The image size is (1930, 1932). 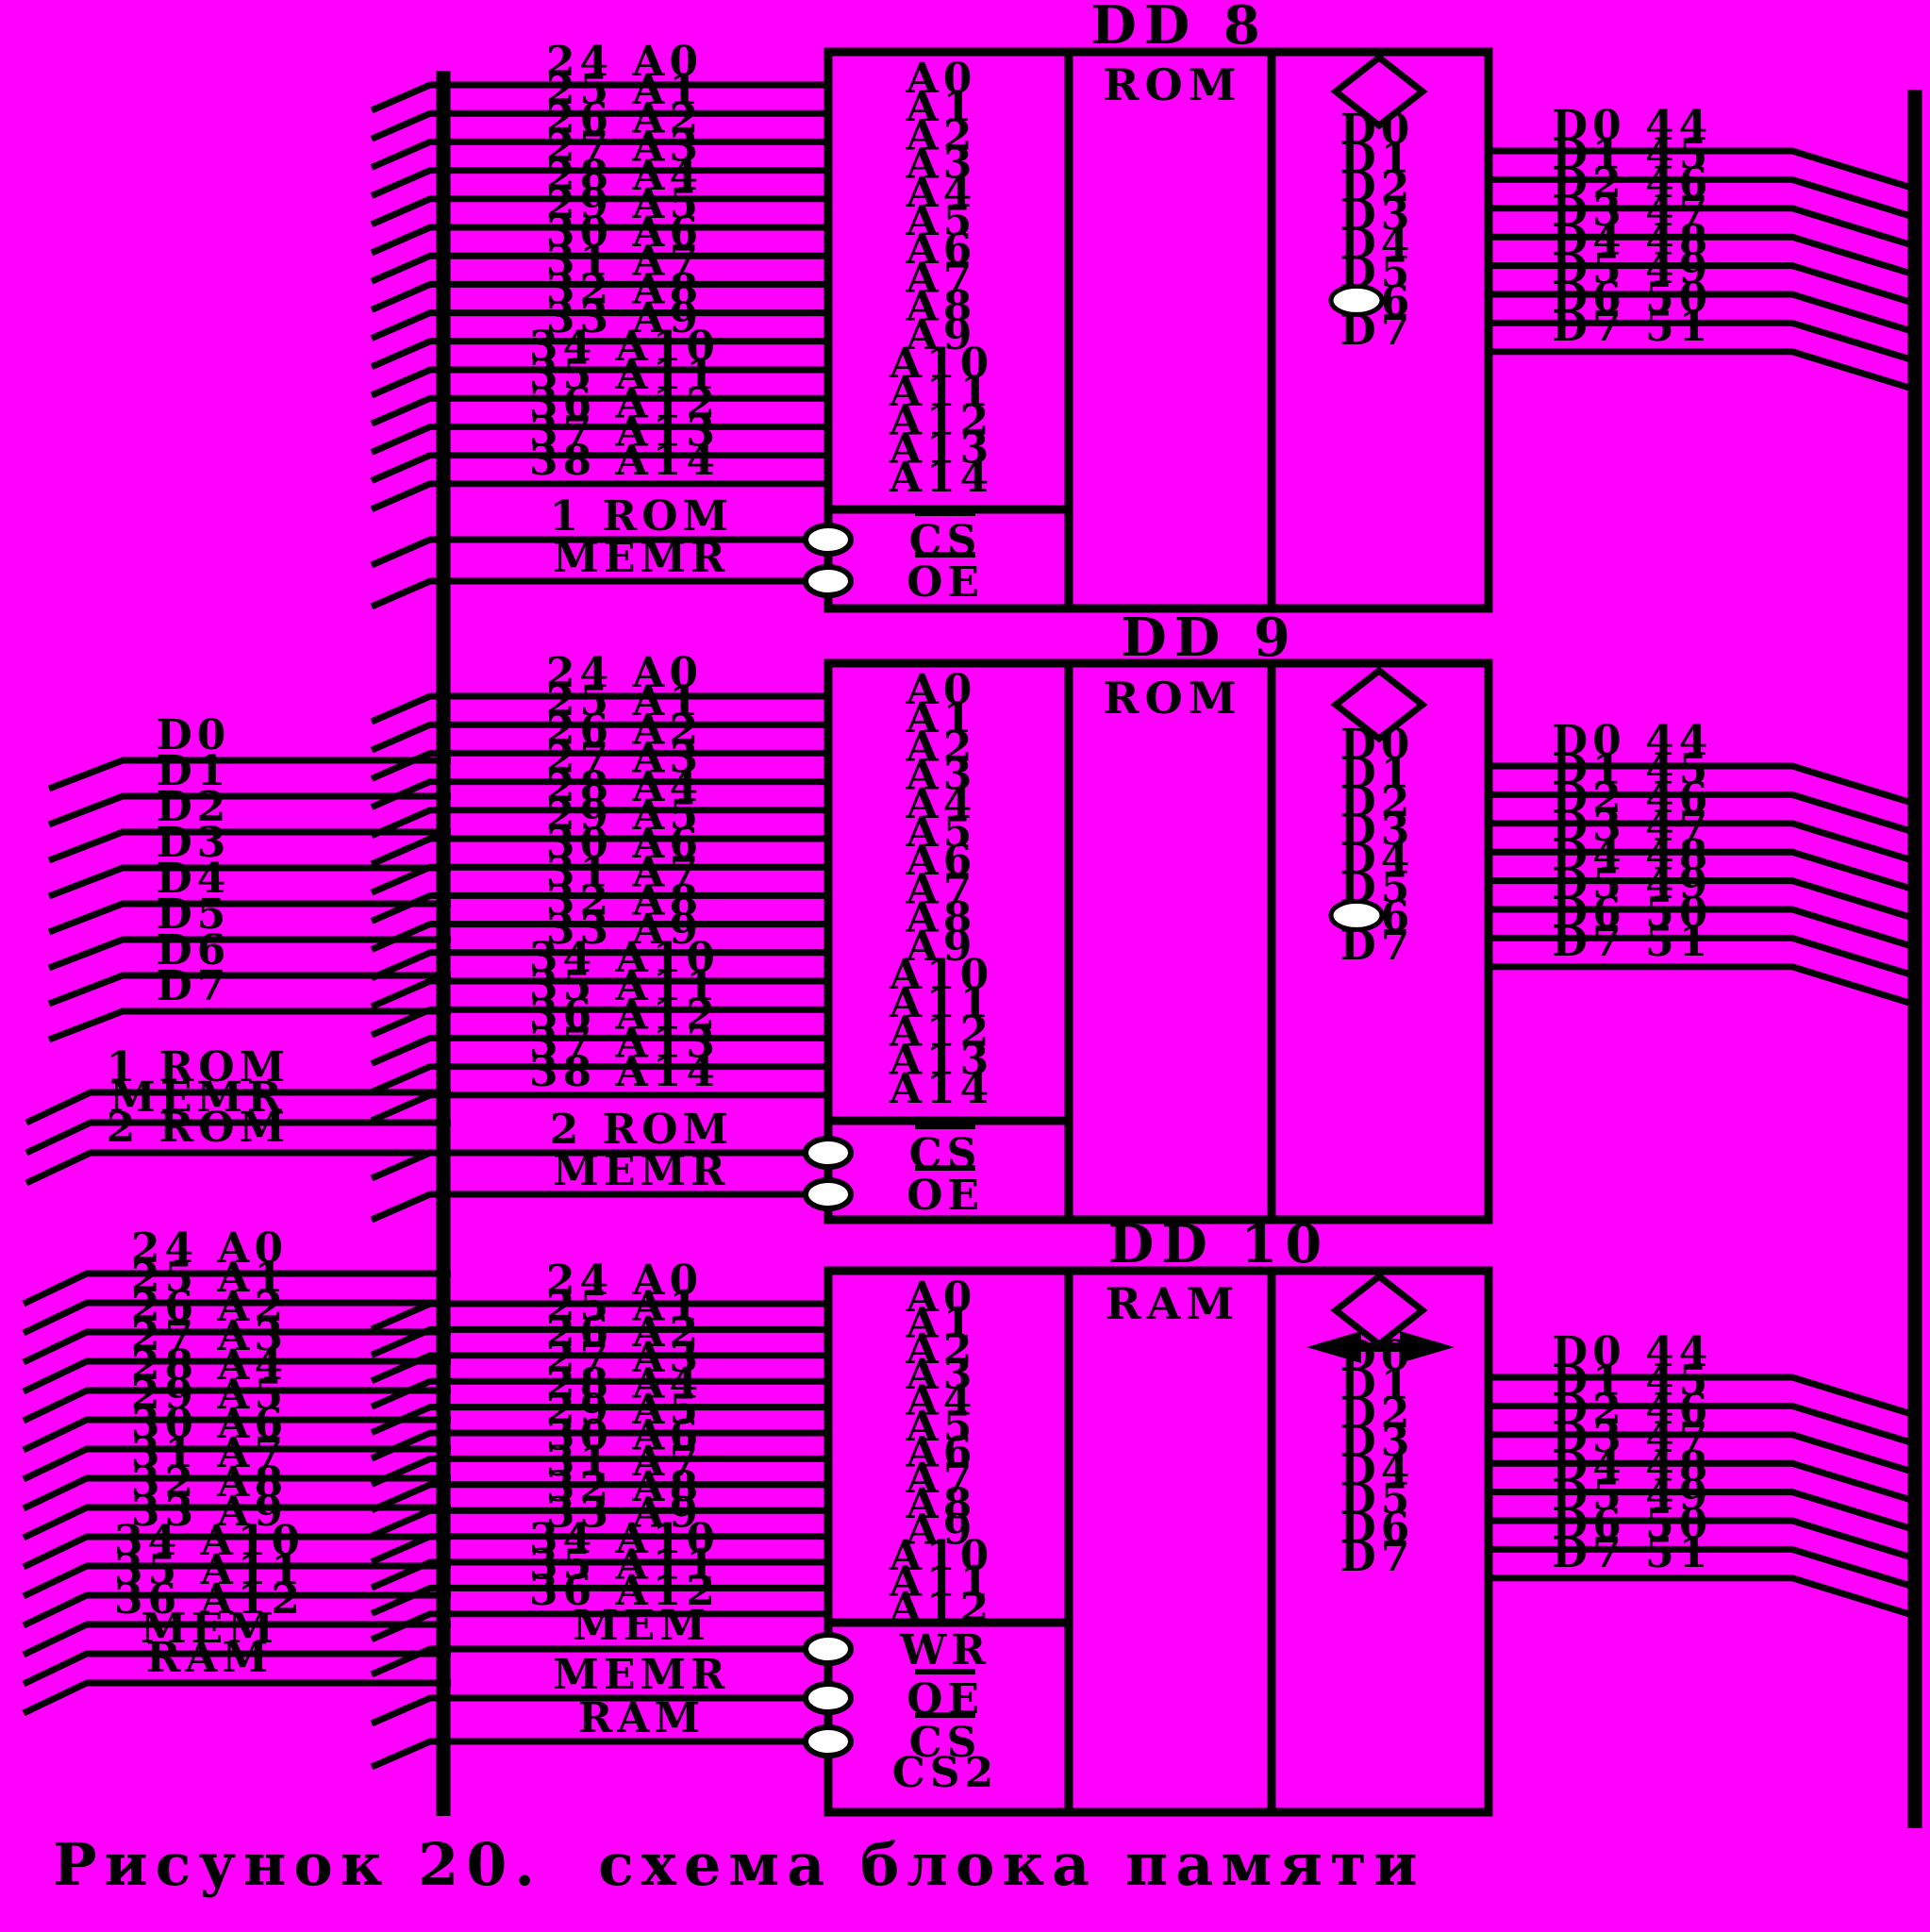 What do you see at coordinates (624, 844) in the screenshot?
I see `dd9-address-bus-label: 30 A6` at bounding box center [624, 844].